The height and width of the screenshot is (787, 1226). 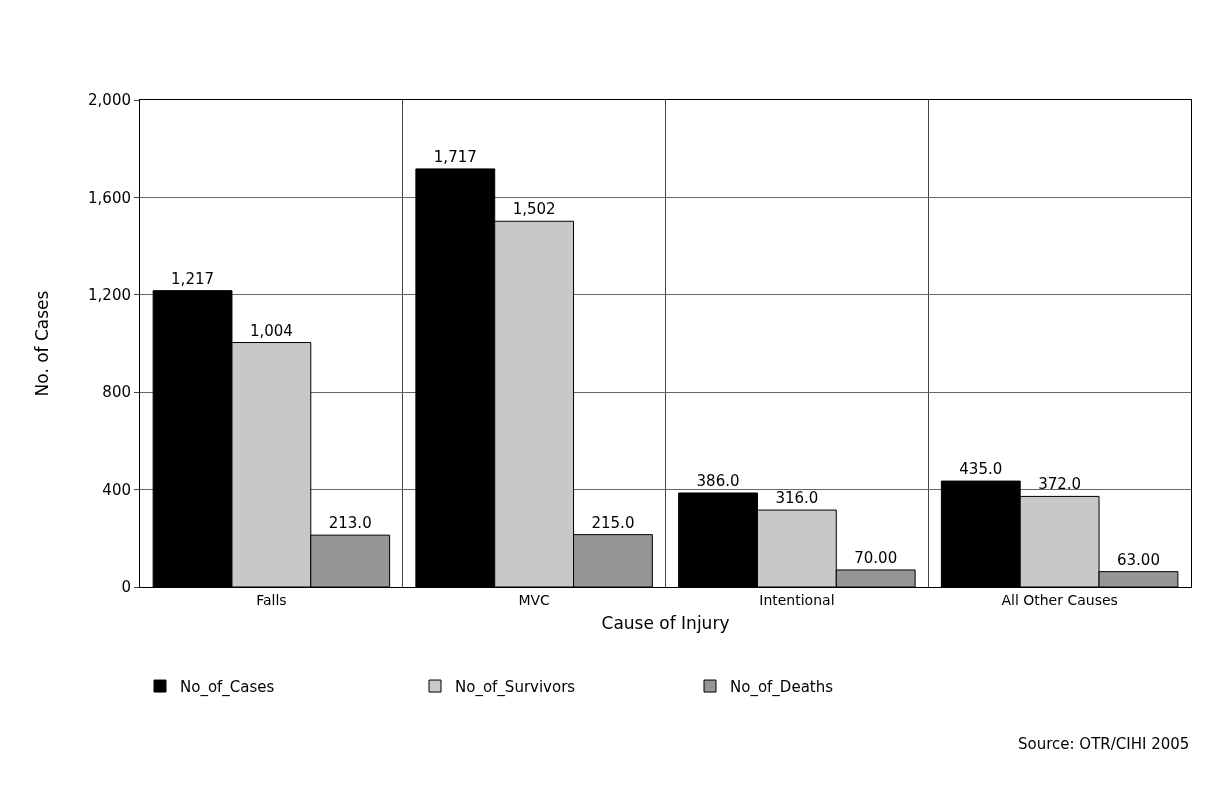 I want to click on x-axis-title: Cause of Injury, so click(x=665, y=623).